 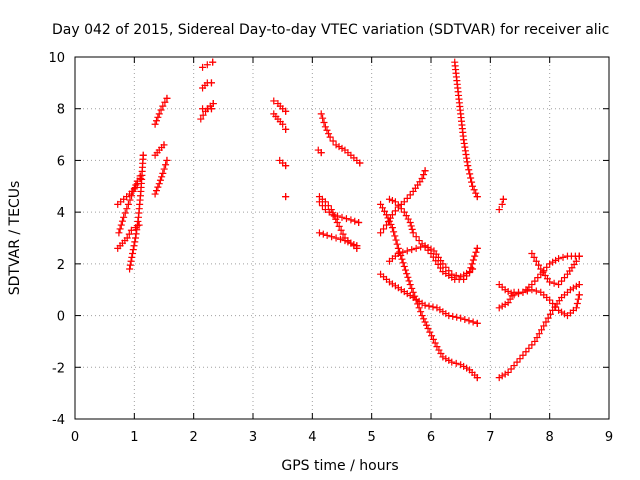 What do you see at coordinates (58, 368) in the screenshot?
I see `y-tick-label: -2` at bounding box center [58, 368].